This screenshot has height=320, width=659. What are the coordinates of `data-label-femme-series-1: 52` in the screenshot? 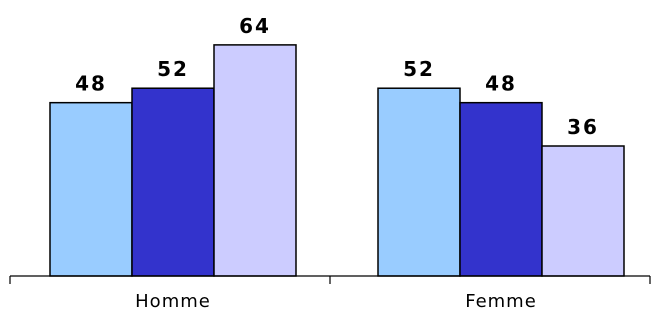 It's located at (419, 69).